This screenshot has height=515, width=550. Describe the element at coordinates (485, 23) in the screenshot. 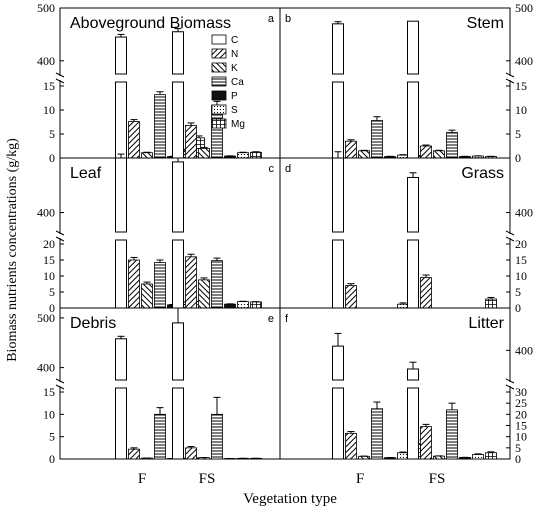

I see `panel-title: Stem` at that location.